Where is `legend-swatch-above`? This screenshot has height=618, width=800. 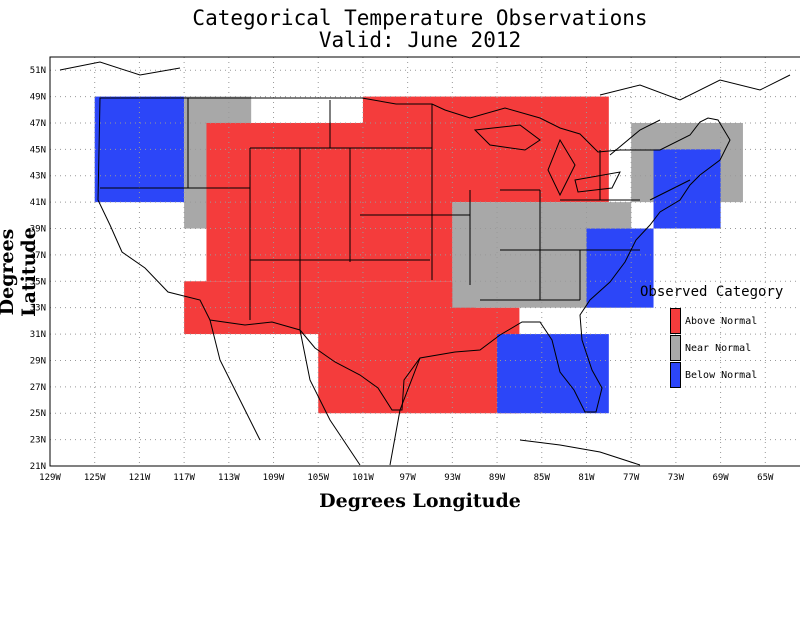
legend-swatch-above is located at coordinates (675, 321).